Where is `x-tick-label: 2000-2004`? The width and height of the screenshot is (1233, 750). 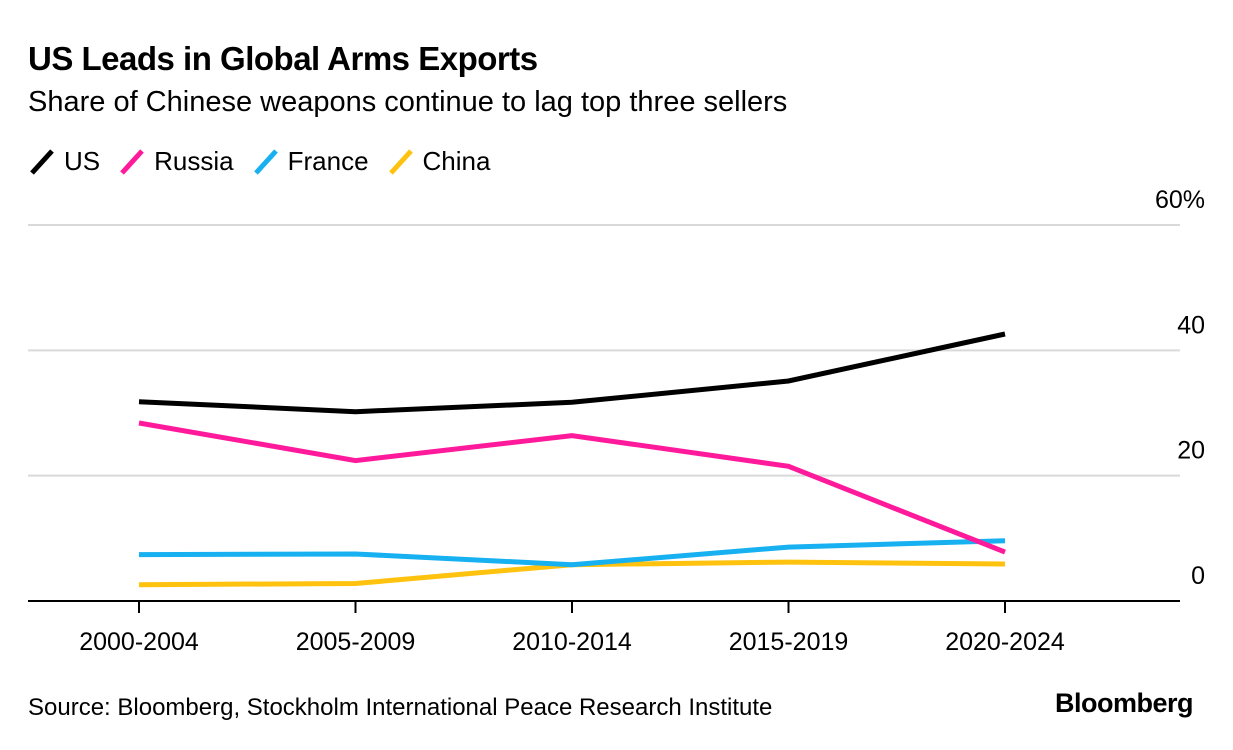
x-tick-label: 2000-2004 is located at coordinates (139, 642).